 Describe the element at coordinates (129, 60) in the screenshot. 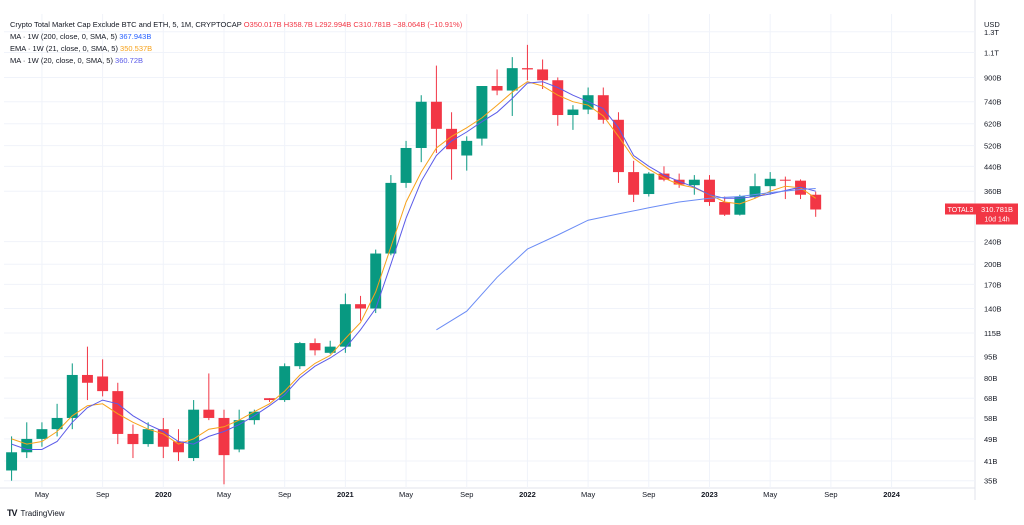

I see `indicator-value: 360.72B` at that location.